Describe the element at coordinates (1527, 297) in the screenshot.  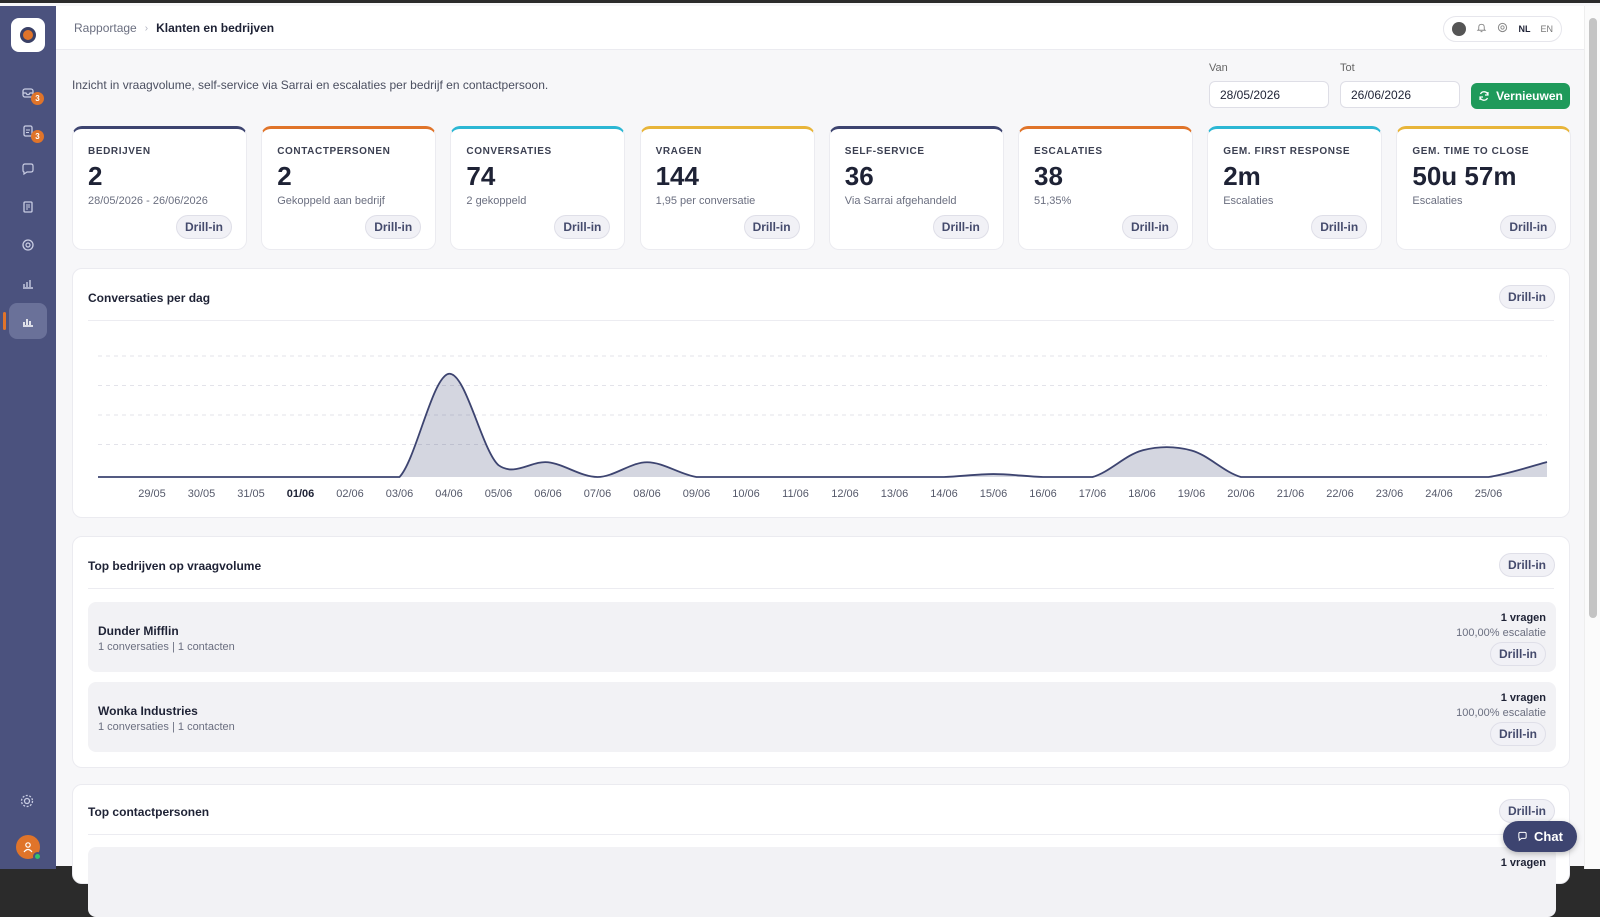
I see `chart-drill-in-button: Drill-in` at that location.